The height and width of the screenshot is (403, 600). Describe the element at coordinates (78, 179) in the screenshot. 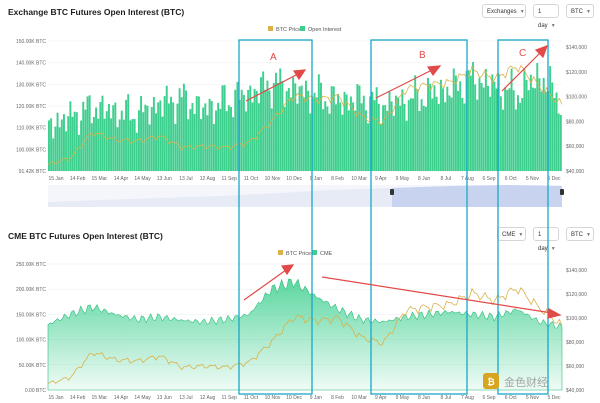

I see `x-tick-label: 14 Feb` at that location.